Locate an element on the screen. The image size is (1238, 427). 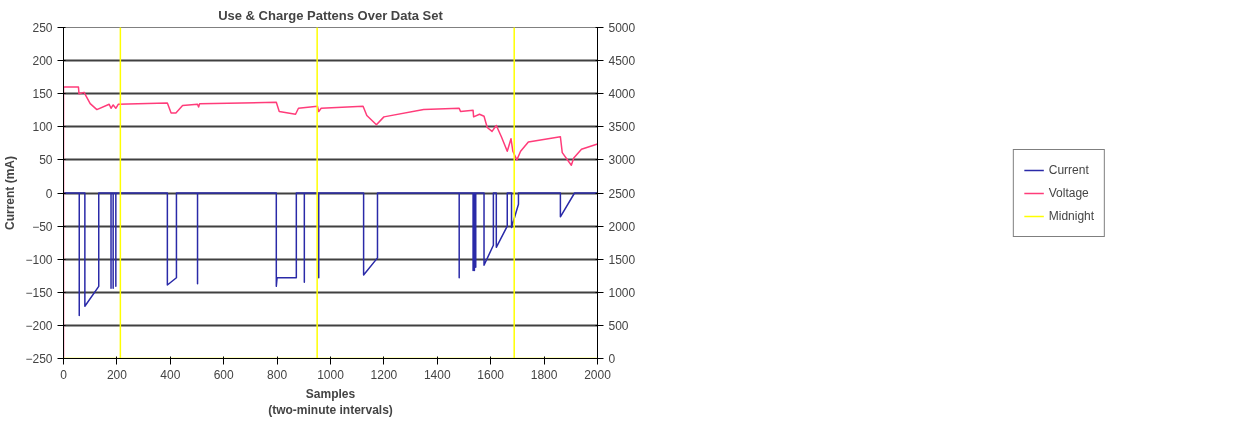
y-tick-label: 50 is located at coordinates (46, 160).